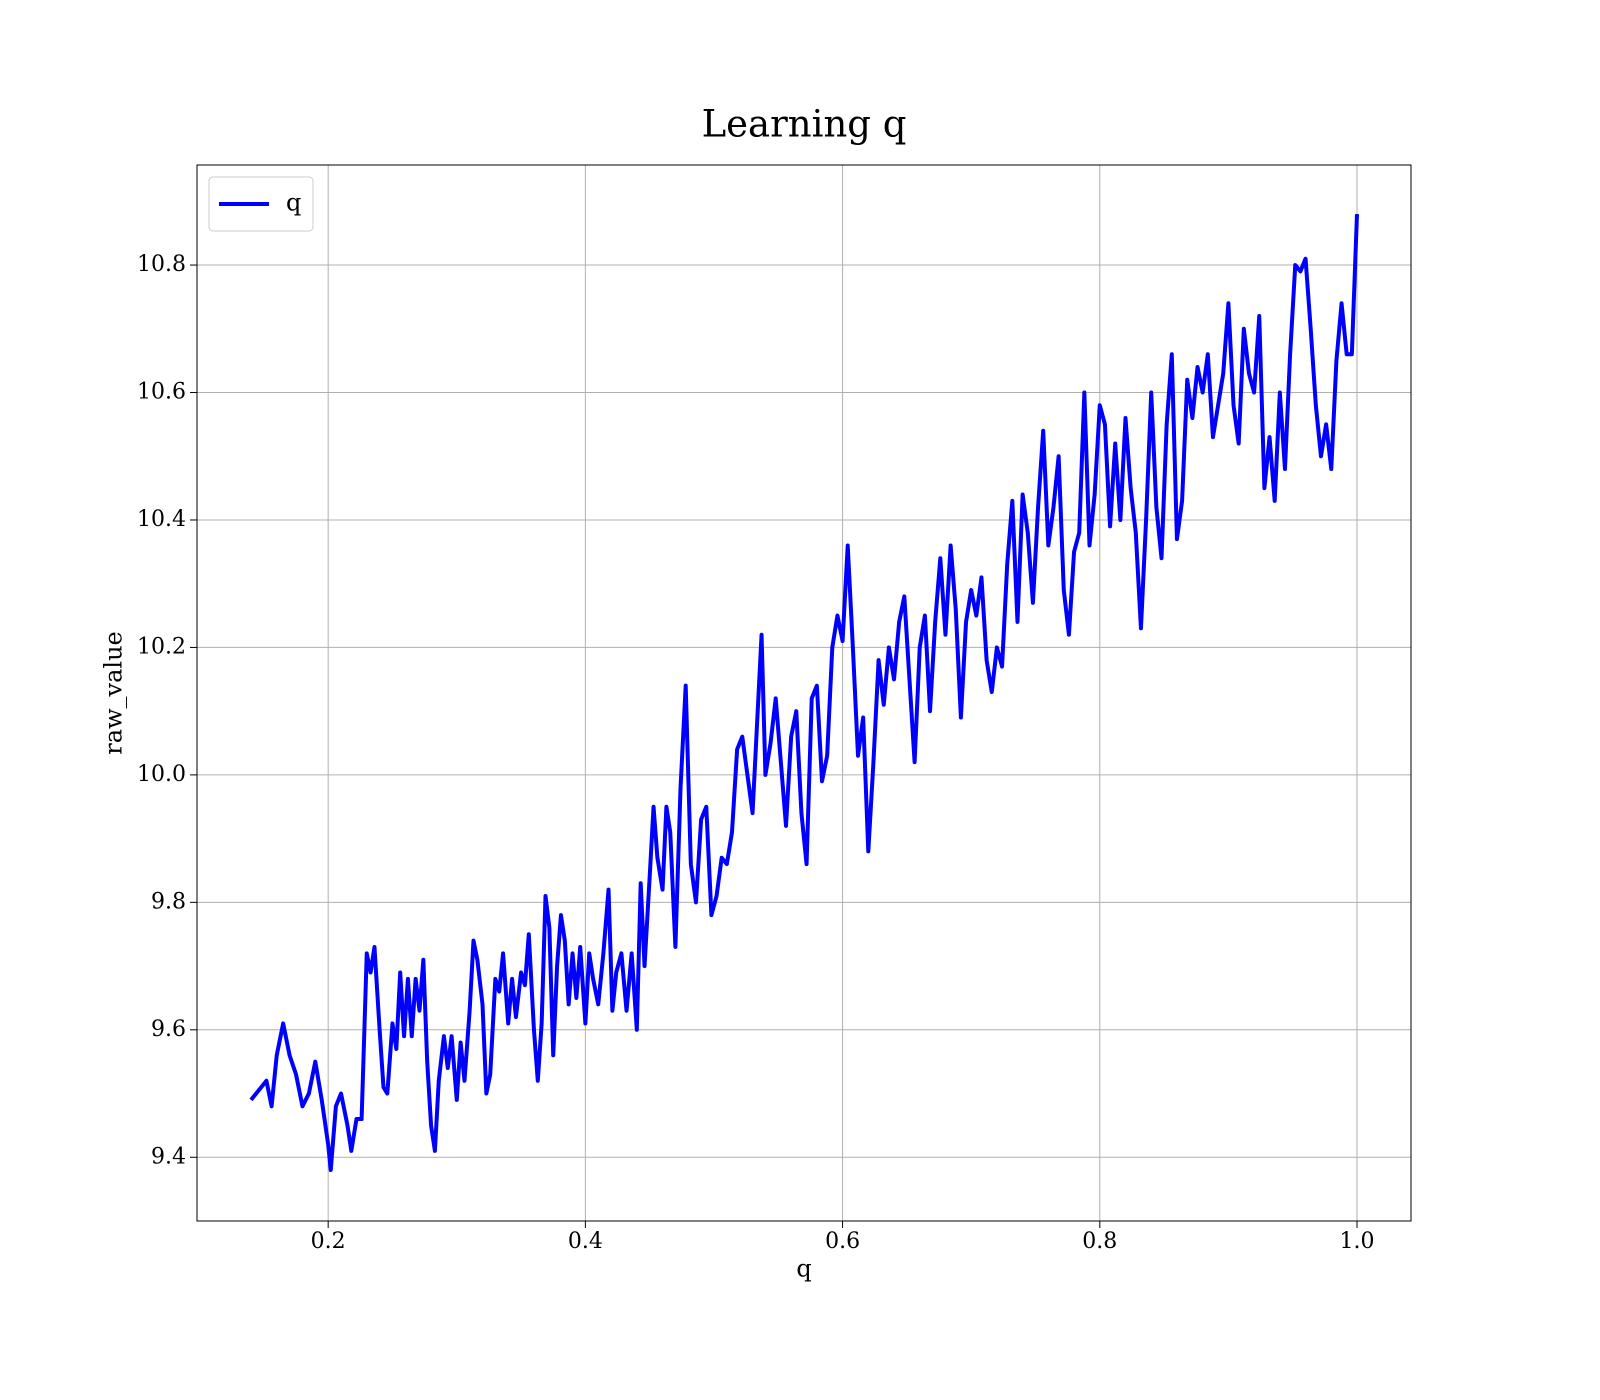 This screenshot has width=1600, height=1400. Describe the element at coordinates (161, 774) in the screenshot. I see `y-tick-label: 10.0` at that location.